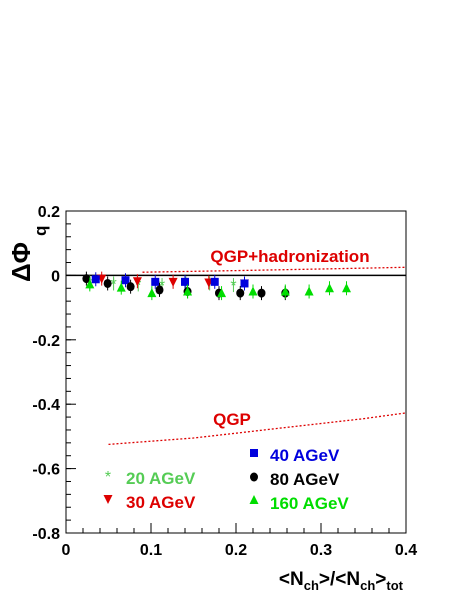 This screenshot has height=595, width=460. Describe the element at coordinates (49, 212) in the screenshot. I see `y-tick-label: 0.2` at that location.